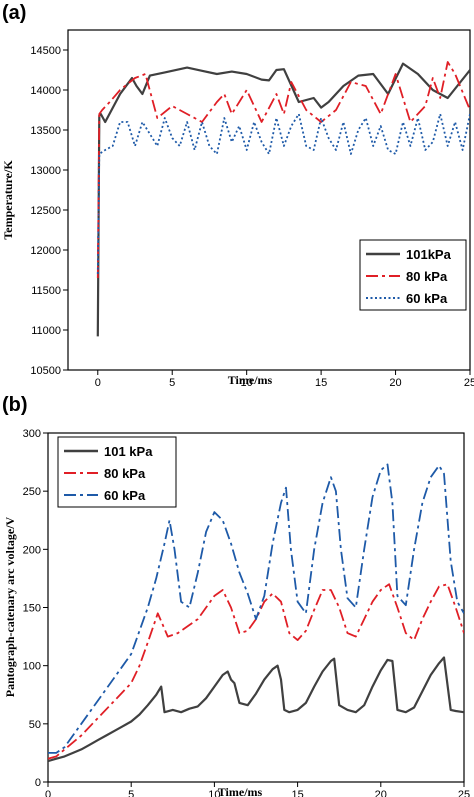 The height and width of the screenshot is (797, 474). I want to click on y-tick-label: 13000, so click(45, 171).